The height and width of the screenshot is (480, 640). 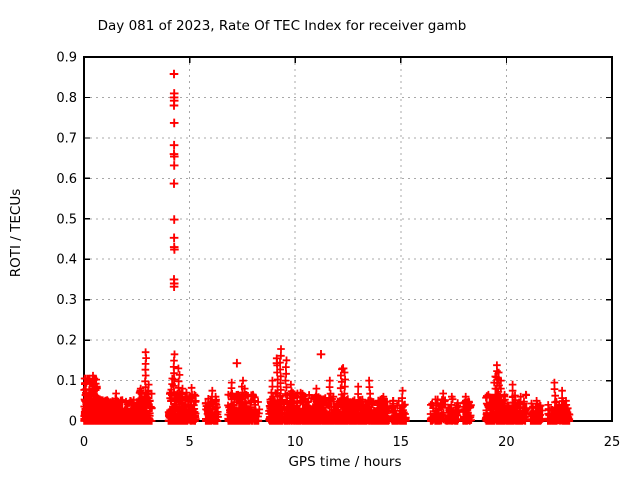 I want to click on y-tick-label: 0.2, so click(x=66, y=341).